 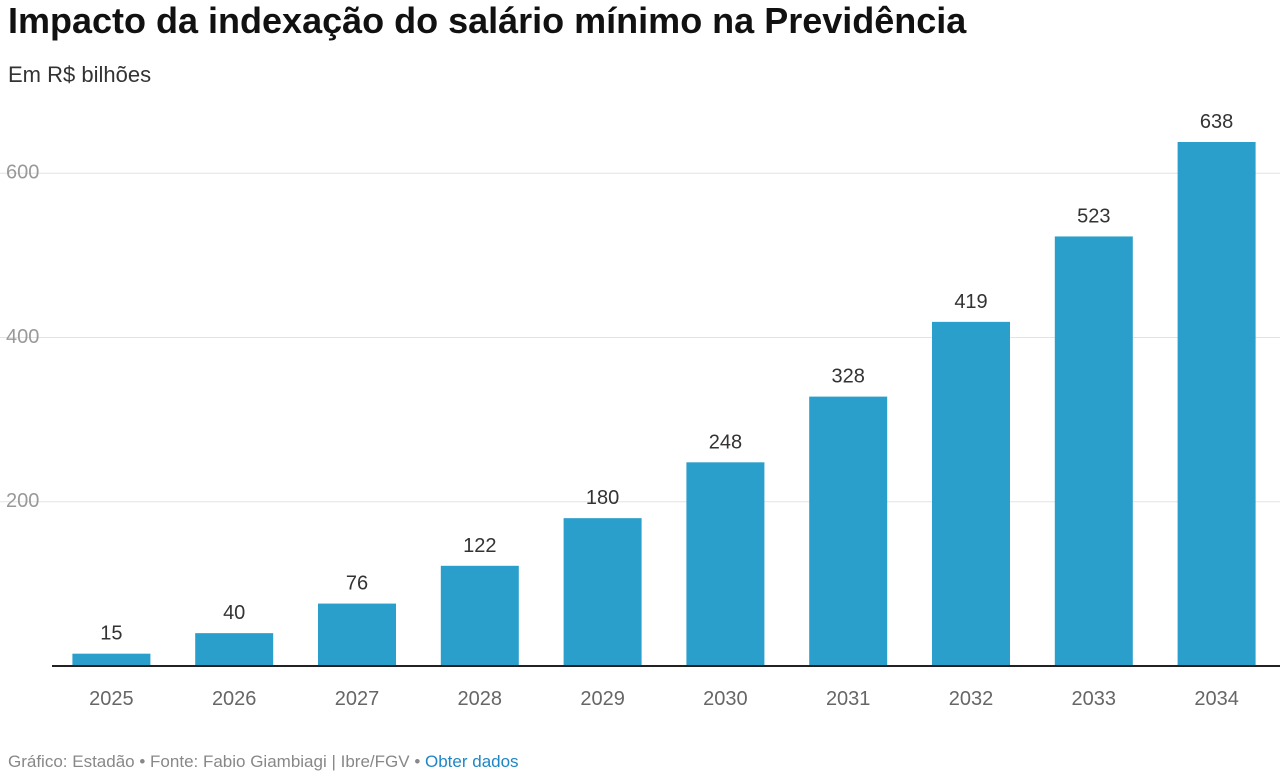 What do you see at coordinates (234, 613) in the screenshot?
I see `data-label: 40` at bounding box center [234, 613].